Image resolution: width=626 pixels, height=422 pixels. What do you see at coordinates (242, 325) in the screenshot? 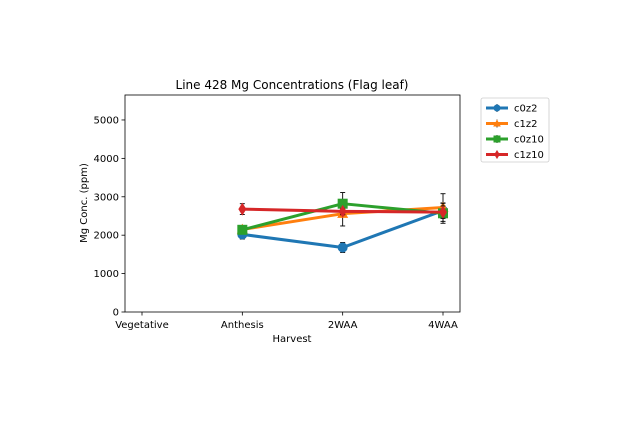
I see `x-tick-label: Anthesis` at bounding box center [242, 325].